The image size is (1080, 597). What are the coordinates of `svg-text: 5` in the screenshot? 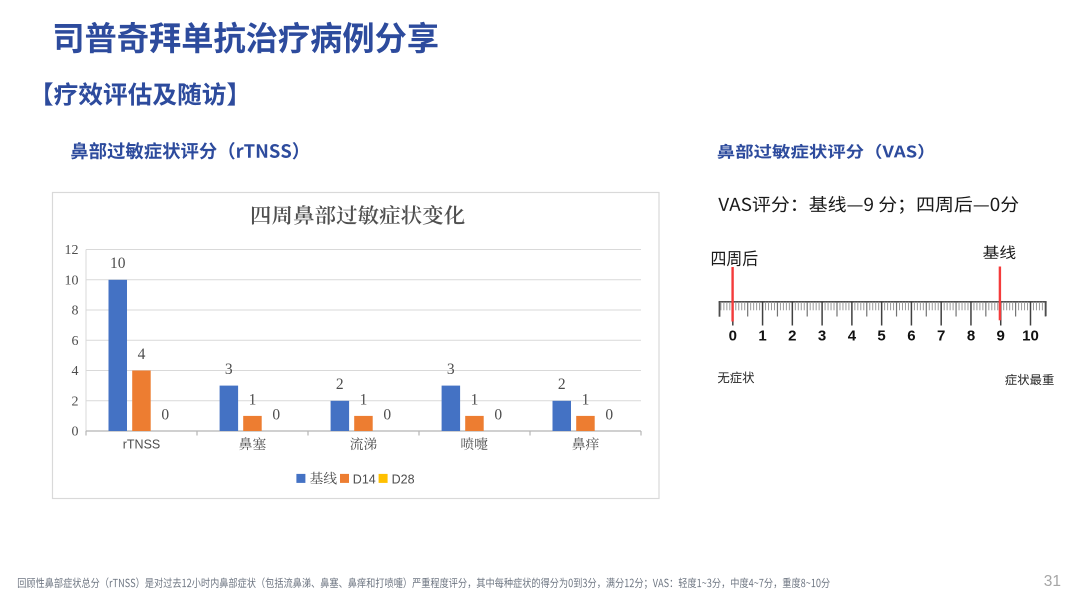 It's located at (881, 335).